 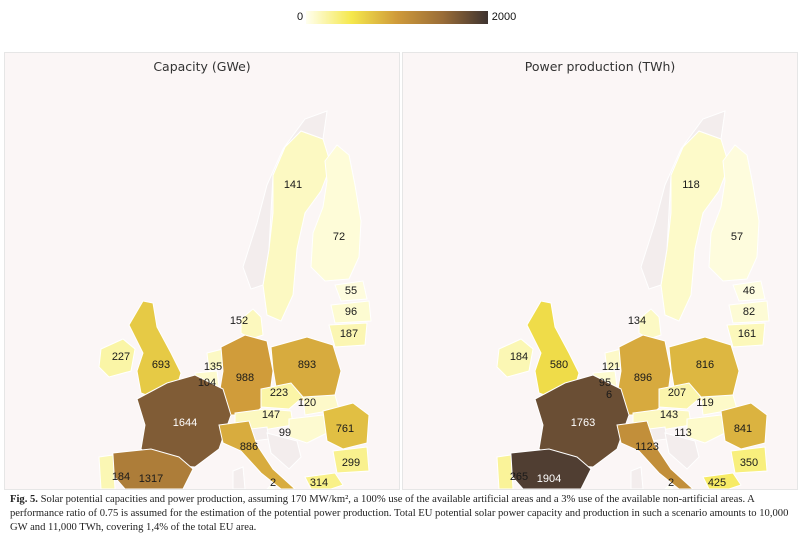 What do you see at coordinates (705, 403) in the screenshot?
I see `value-label-slovakia: 119` at bounding box center [705, 403].